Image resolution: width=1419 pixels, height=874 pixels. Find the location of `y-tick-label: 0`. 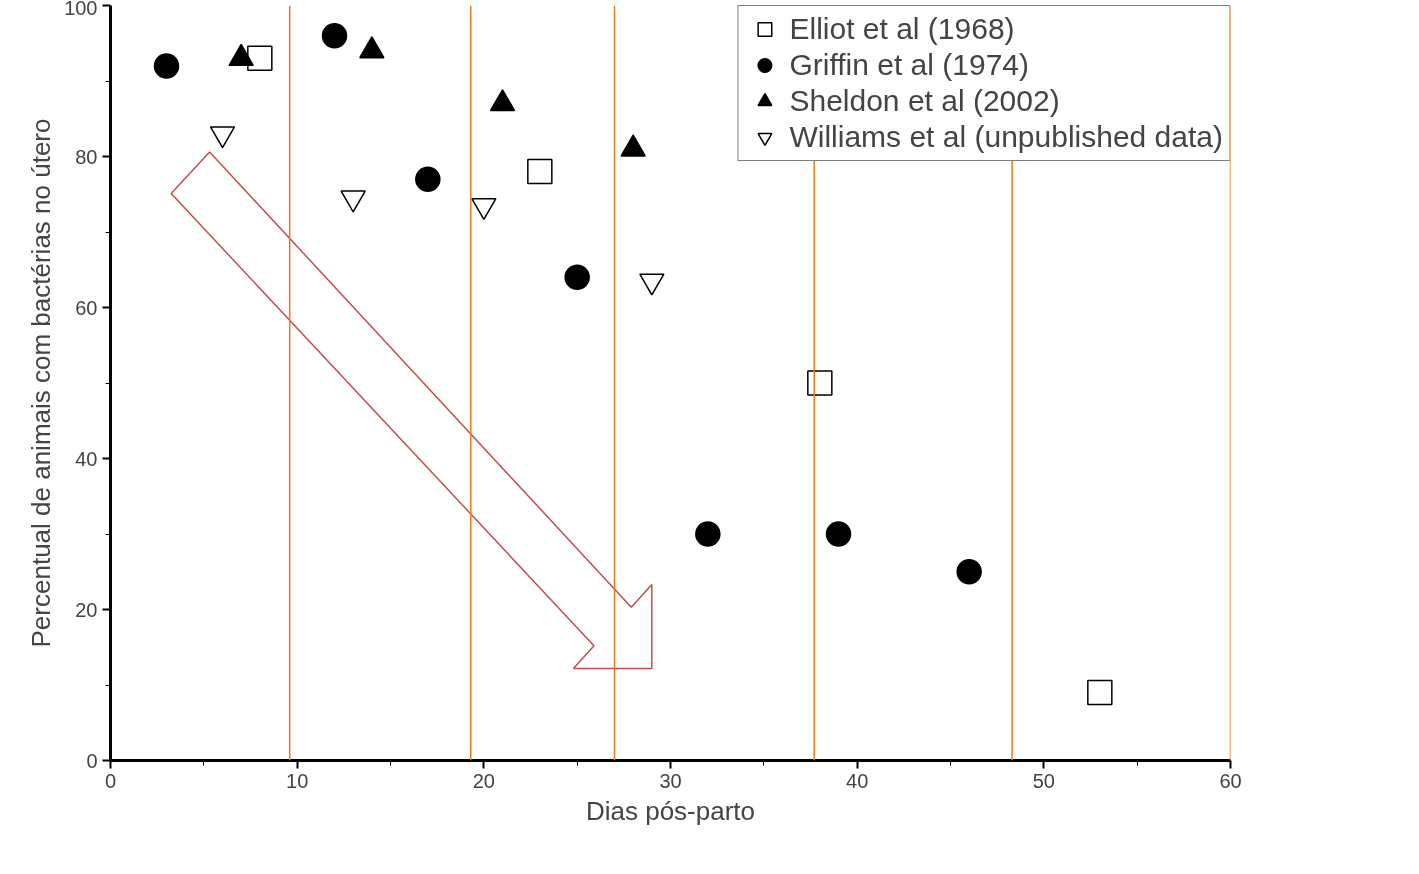

y-tick-label: 0 is located at coordinates (92, 760).